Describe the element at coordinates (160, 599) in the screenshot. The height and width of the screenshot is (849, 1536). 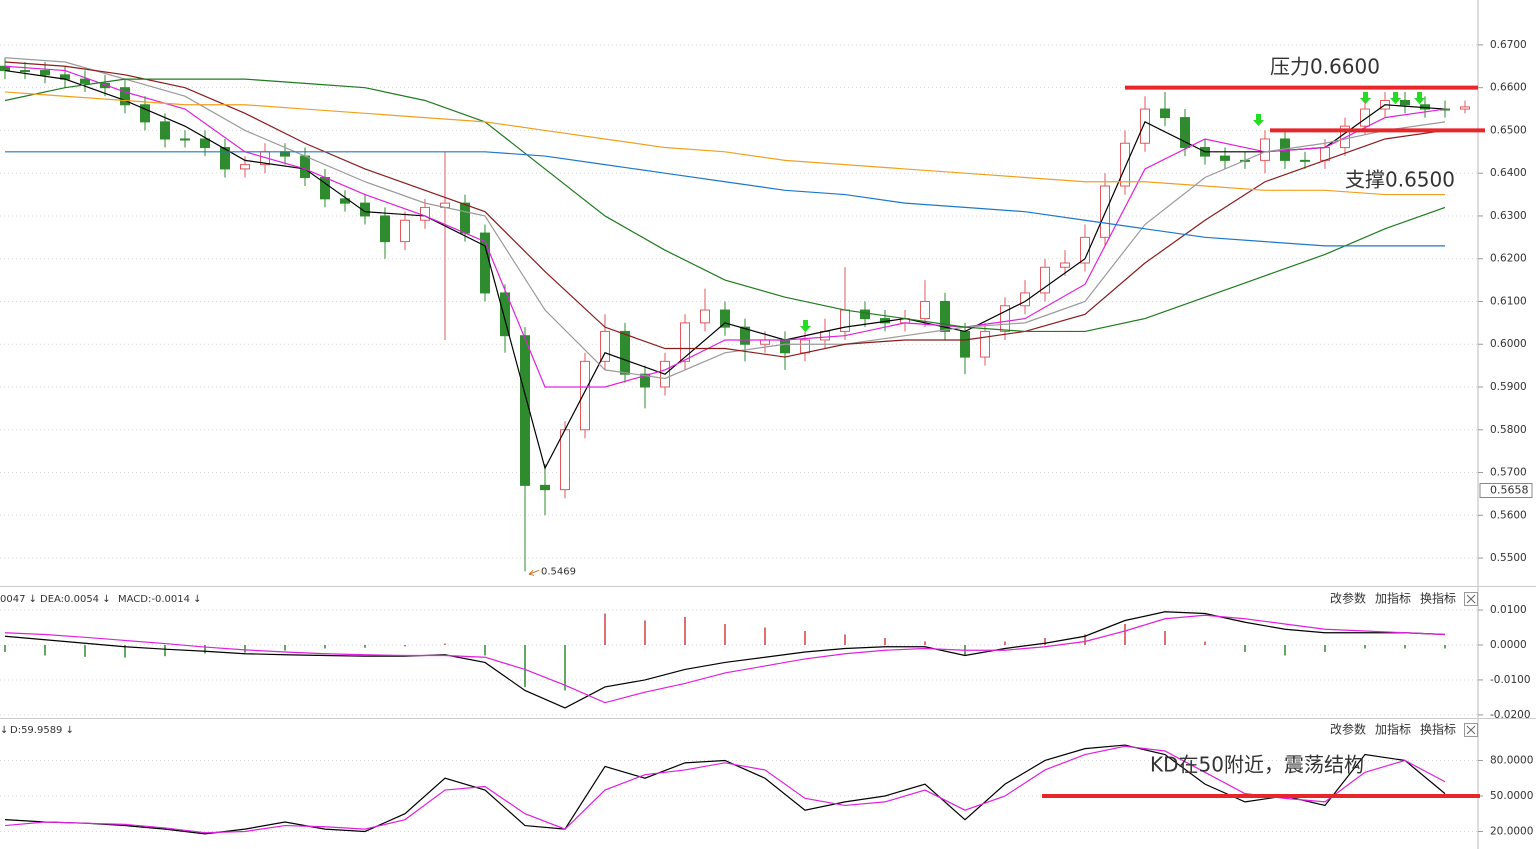
I see `indicator-value: MACD:-0.0014 ↓` at that location.